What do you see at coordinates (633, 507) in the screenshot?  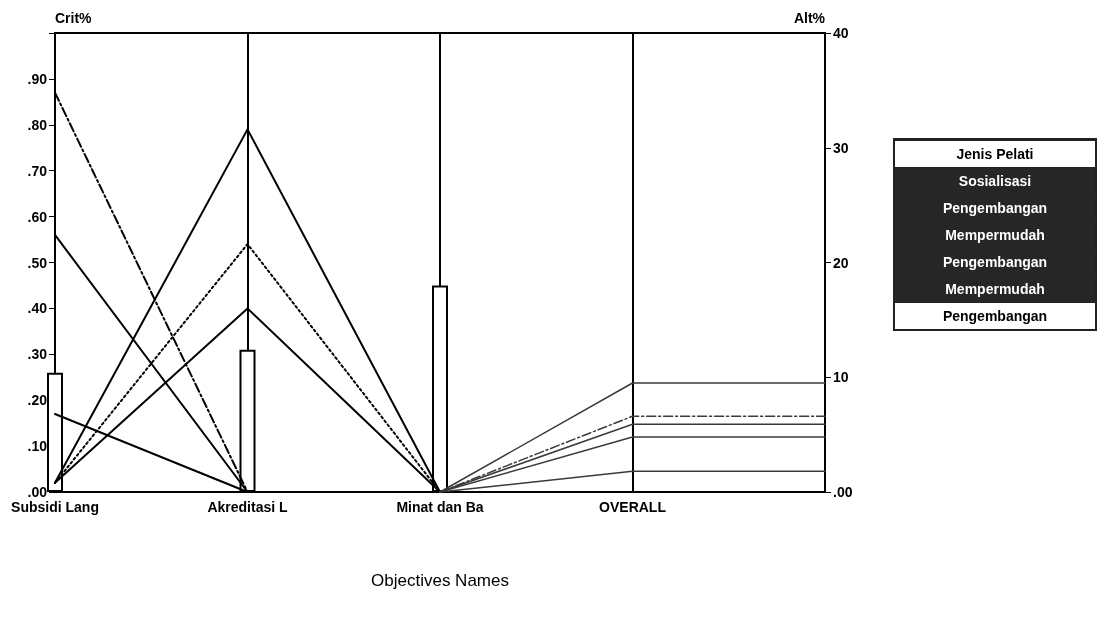 I see `x-tick-label: OVERALL` at bounding box center [633, 507].